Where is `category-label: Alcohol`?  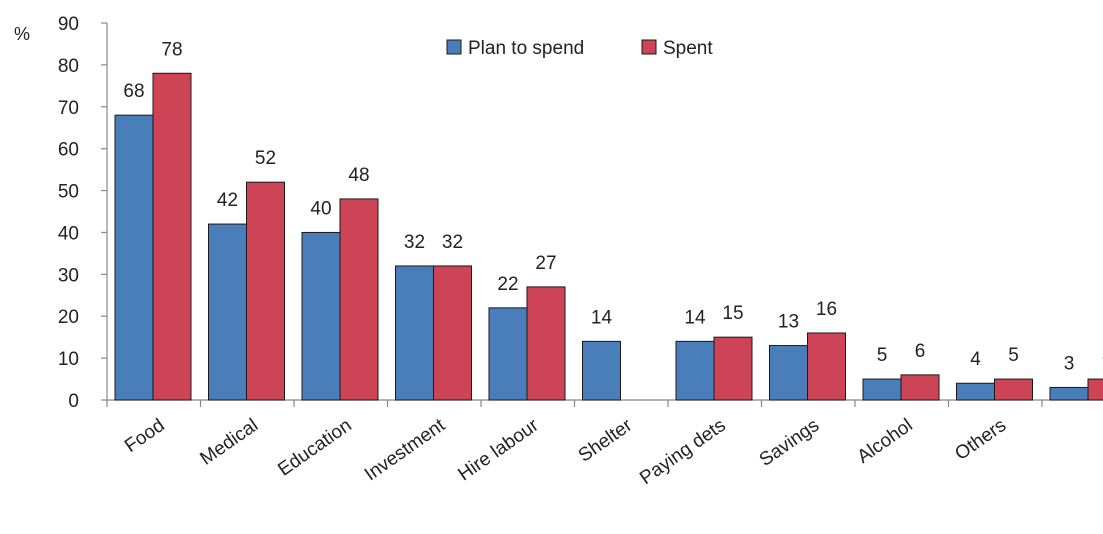 category-label: Alcohol is located at coordinates (885, 441).